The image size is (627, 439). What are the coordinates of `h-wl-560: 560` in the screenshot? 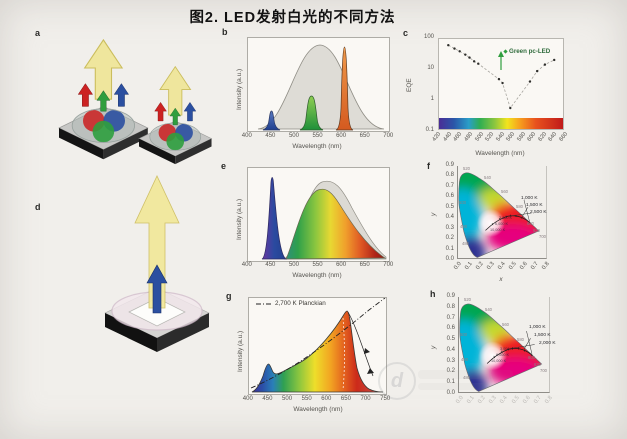 It's located at (505, 324).